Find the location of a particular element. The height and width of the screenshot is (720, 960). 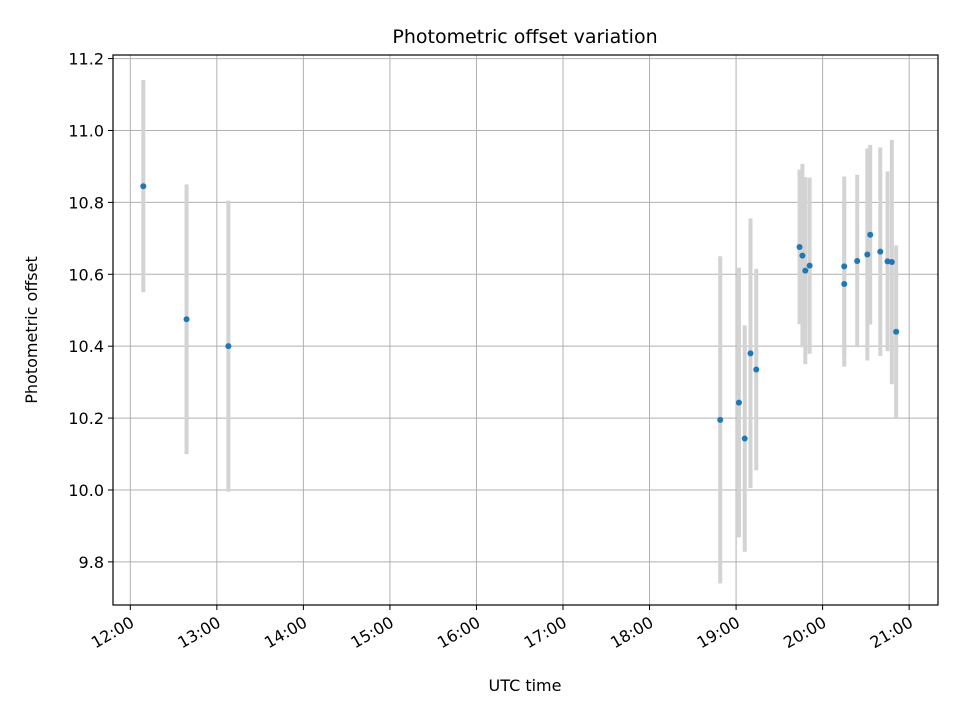

y-tick-label: 10.8 is located at coordinates (86, 202).